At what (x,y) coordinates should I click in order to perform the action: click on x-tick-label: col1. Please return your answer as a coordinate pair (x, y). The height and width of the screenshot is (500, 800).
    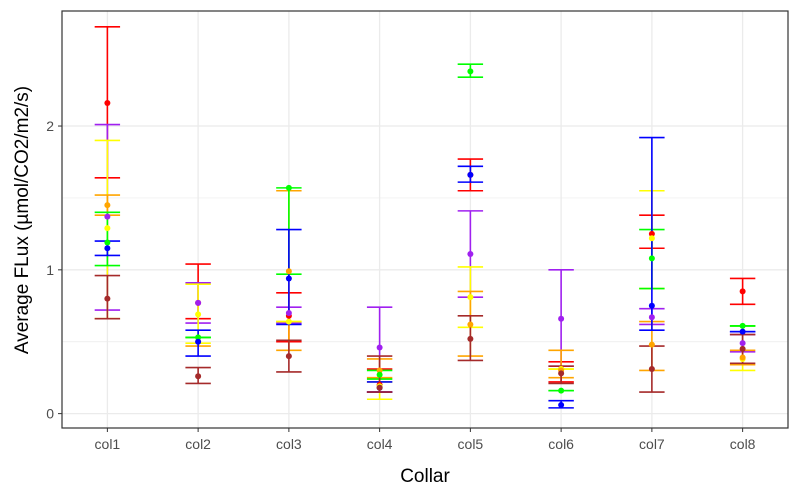
    Looking at the image, I should click on (108, 444).